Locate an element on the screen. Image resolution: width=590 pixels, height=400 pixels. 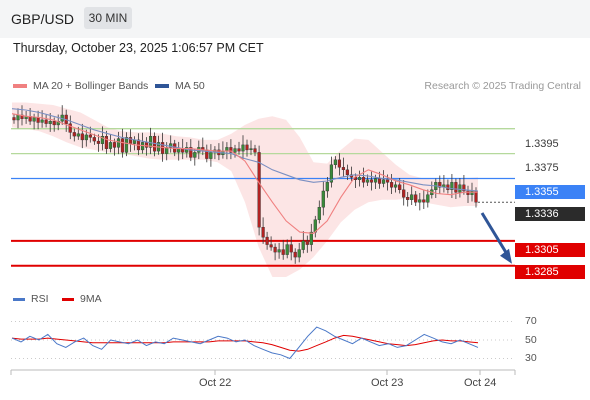
level-label-s2: 1.3285 is located at coordinates (550, 272).